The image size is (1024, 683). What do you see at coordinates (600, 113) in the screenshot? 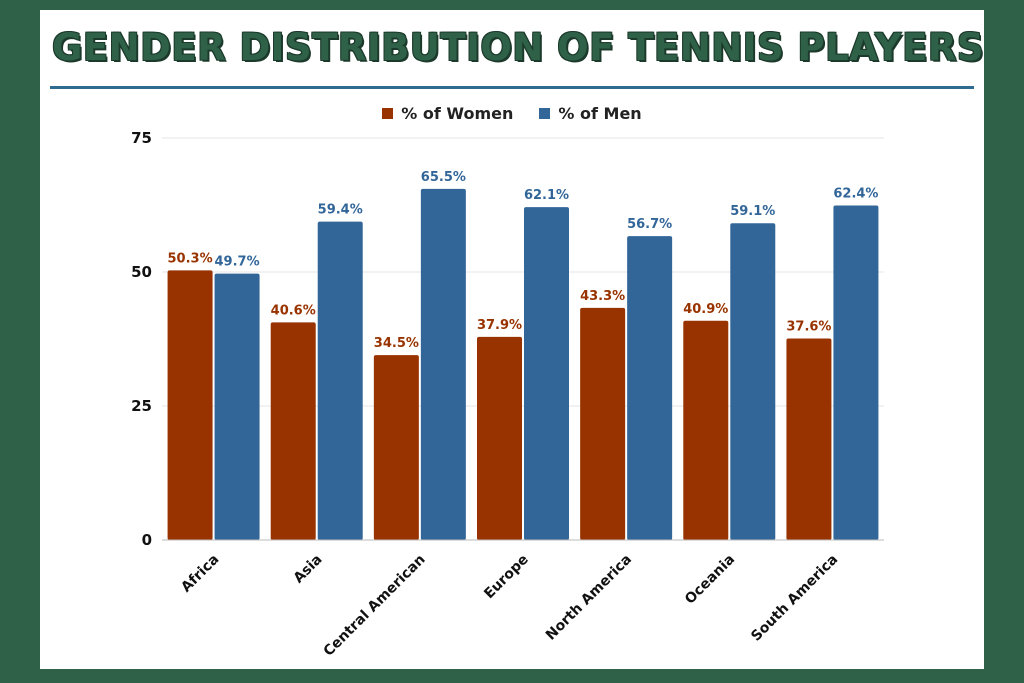
I see `legend-label-men: % of Men` at bounding box center [600, 113].